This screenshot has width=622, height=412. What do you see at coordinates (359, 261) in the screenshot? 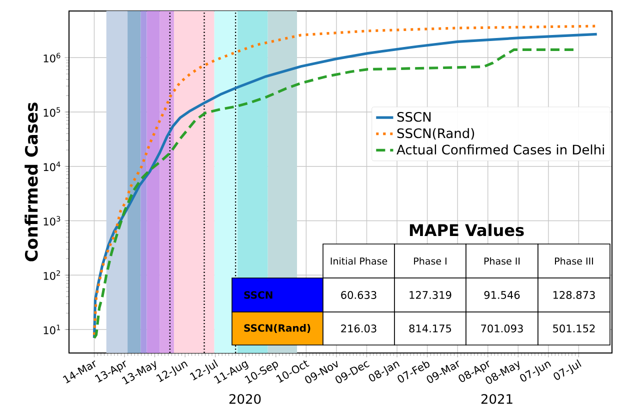
I see `annotation: Initial Phase` at bounding box center [359, 261].